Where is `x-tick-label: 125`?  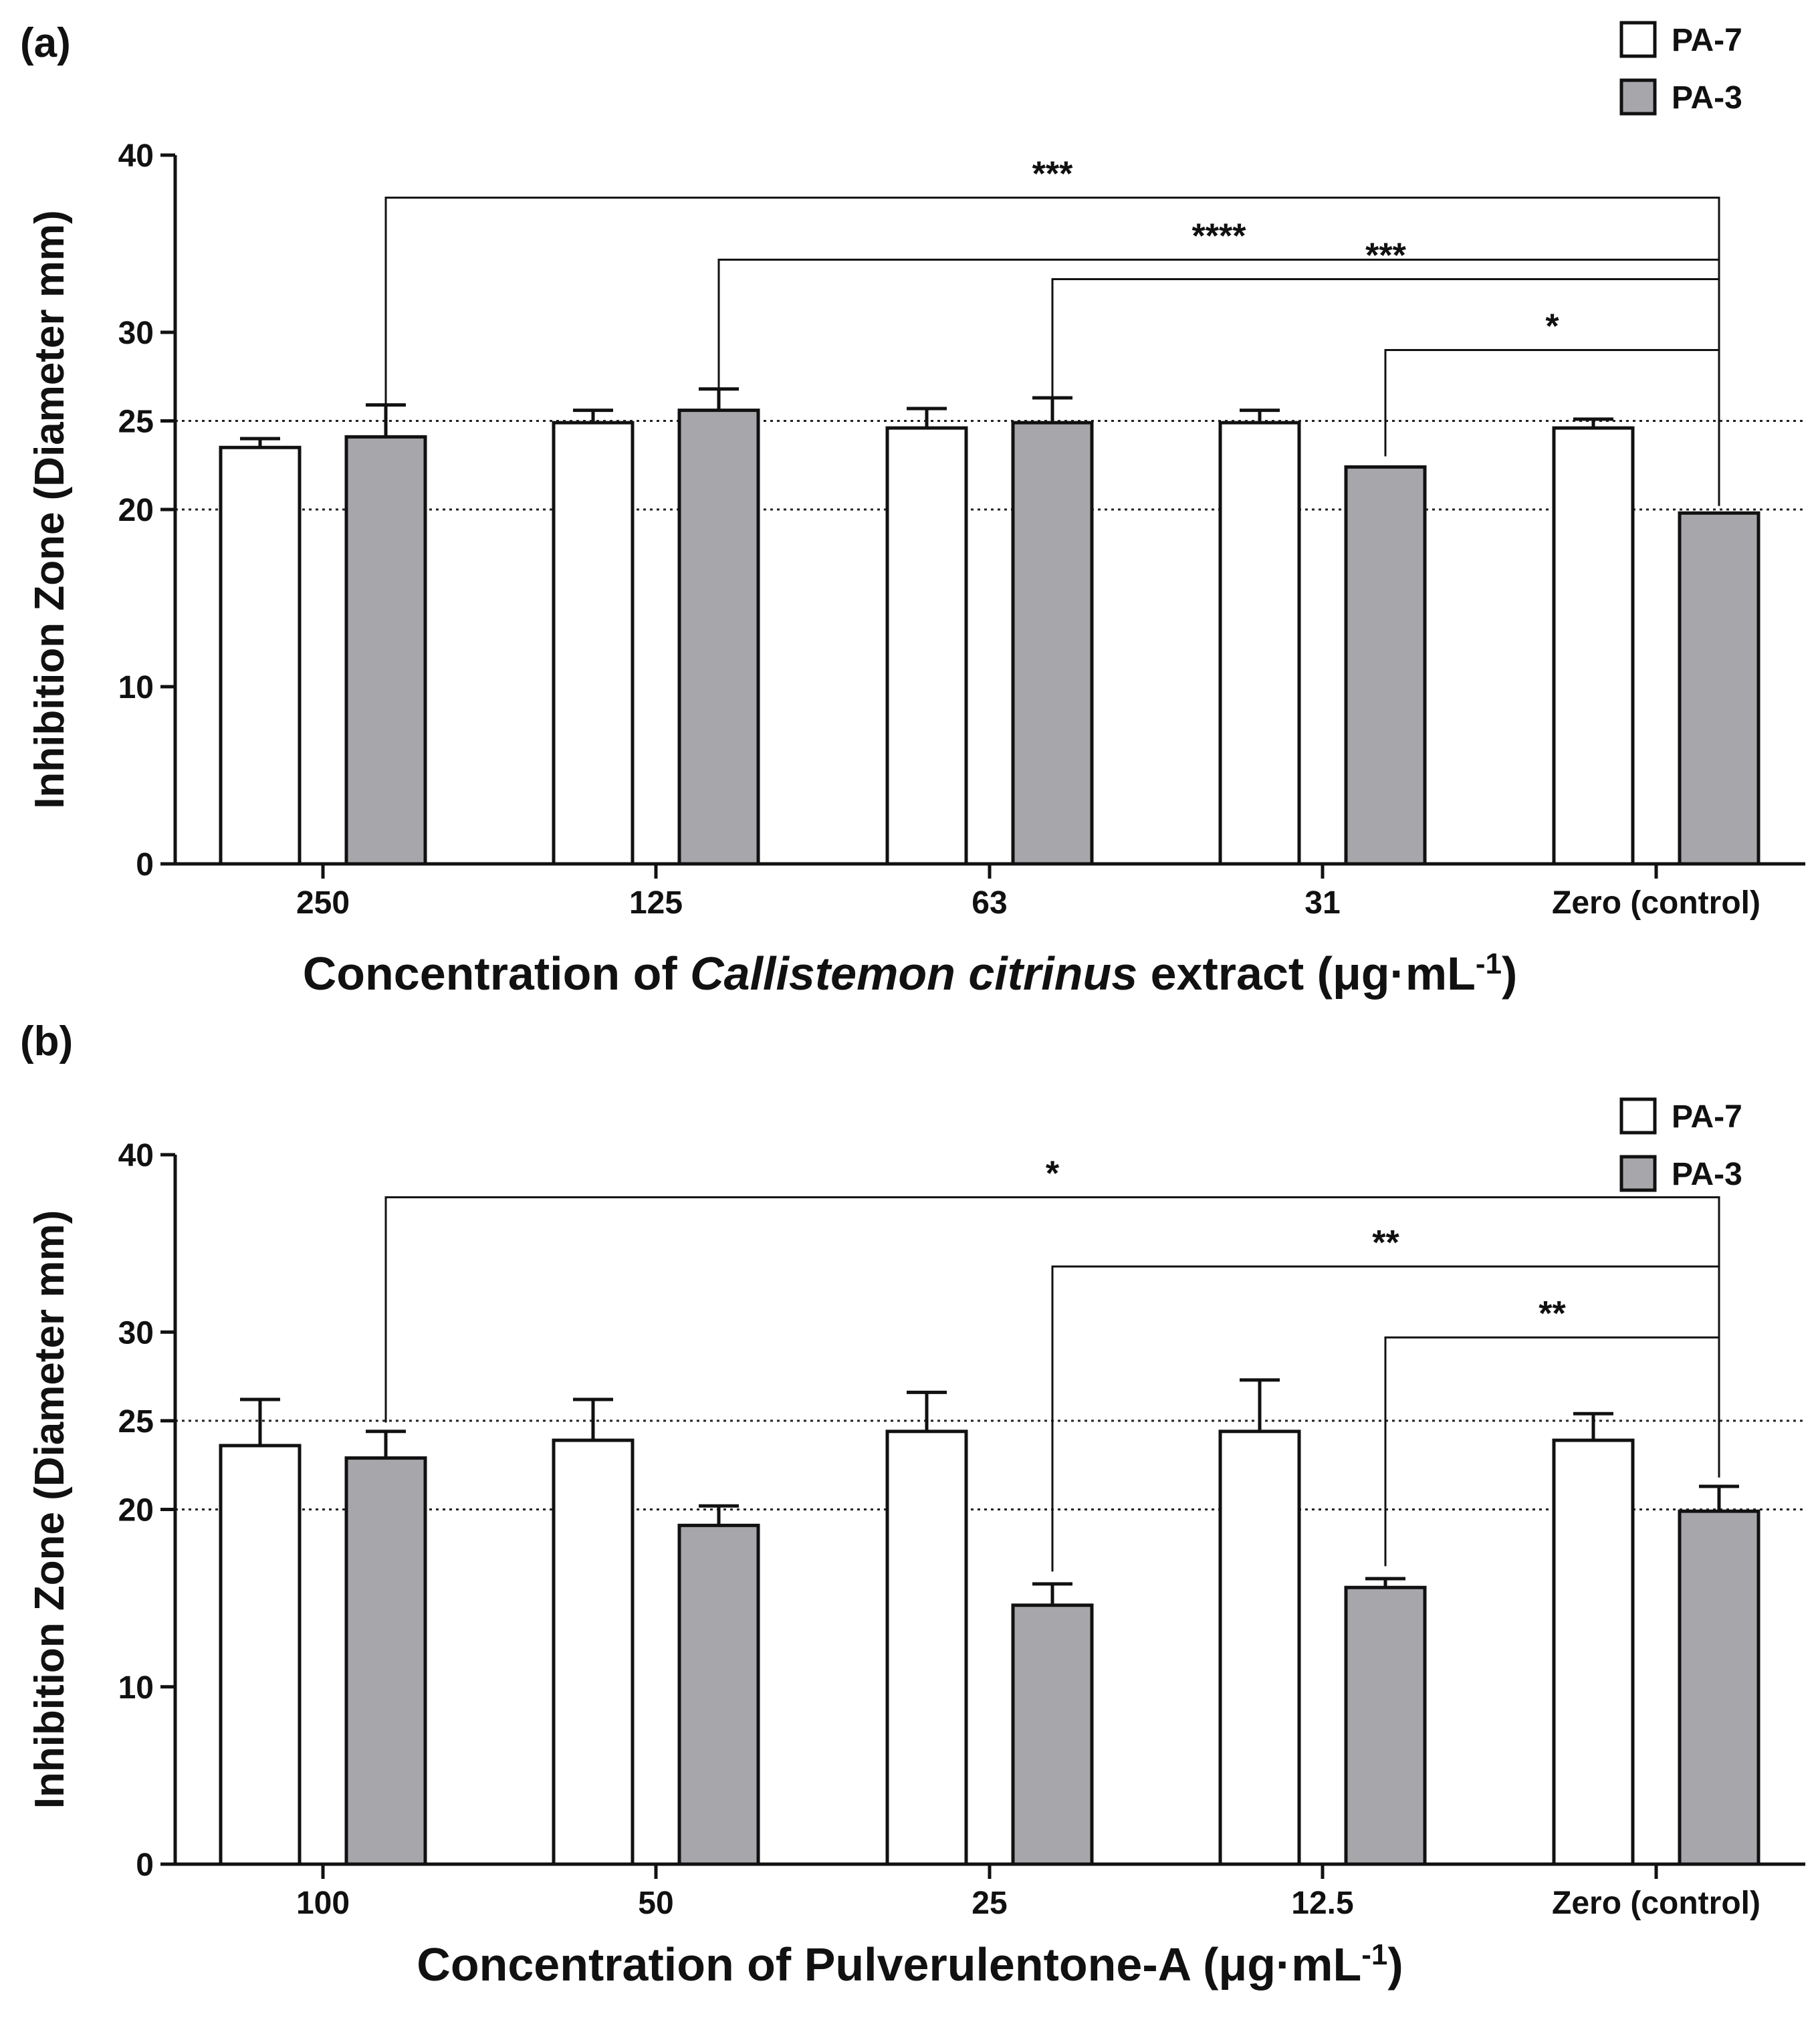
x-tick-label: 125 is located at coordinates (656, 903).